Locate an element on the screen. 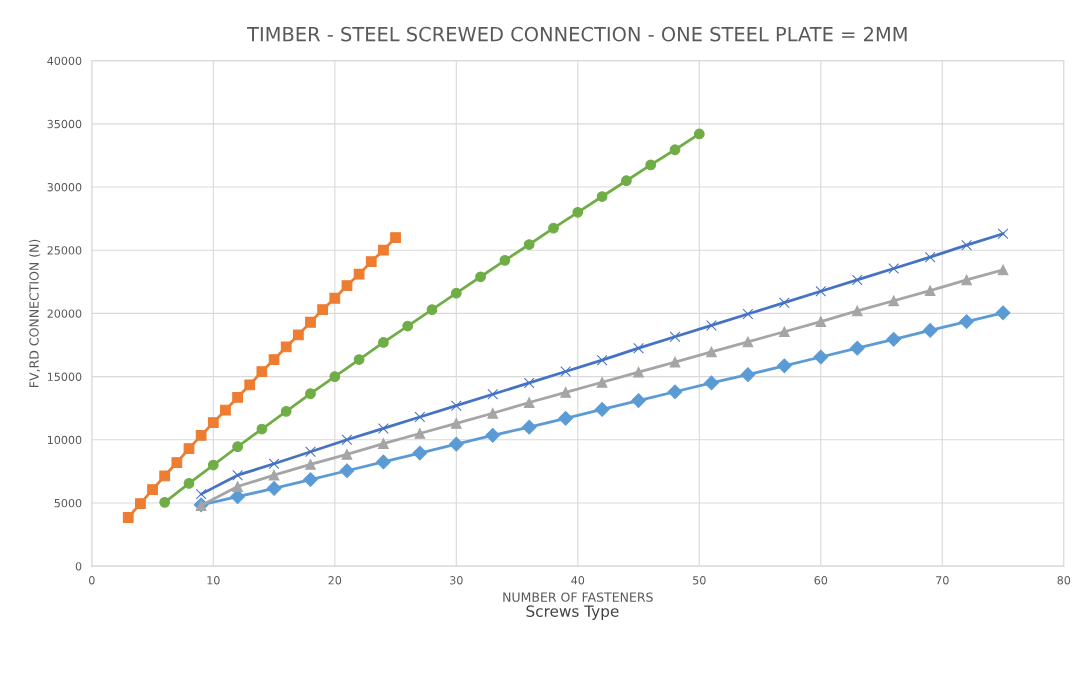 The width and height of the screenshot is (1080, 674). y-axis-title: FV,RD CONNECTION (N) is located at coordinates (35, 313).